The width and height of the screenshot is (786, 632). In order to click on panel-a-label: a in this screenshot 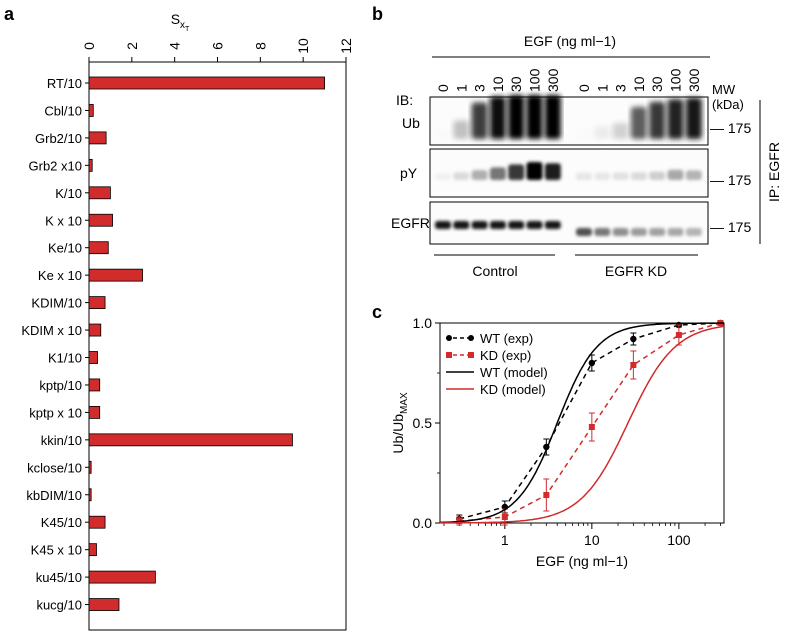, I will do `click(9, 14)`.